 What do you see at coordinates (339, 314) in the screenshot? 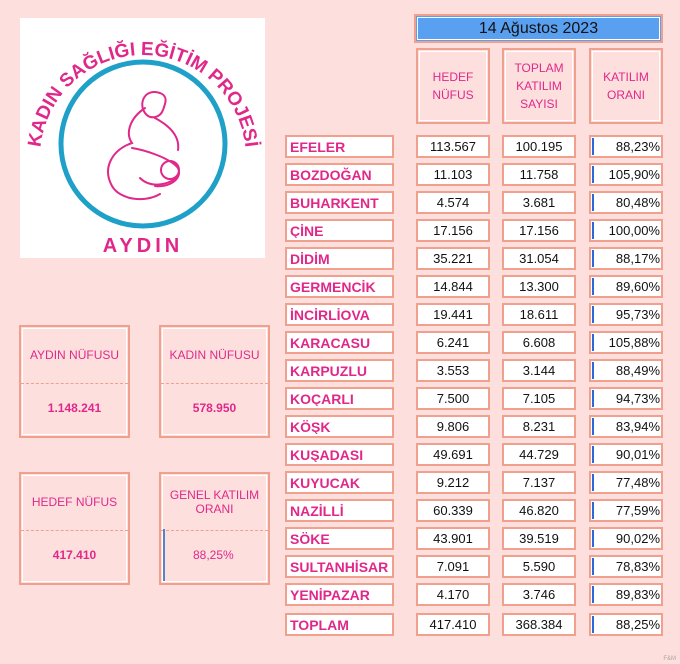
I see `district-name: İNCİRLİOVA` at bounding box center [339, 314].